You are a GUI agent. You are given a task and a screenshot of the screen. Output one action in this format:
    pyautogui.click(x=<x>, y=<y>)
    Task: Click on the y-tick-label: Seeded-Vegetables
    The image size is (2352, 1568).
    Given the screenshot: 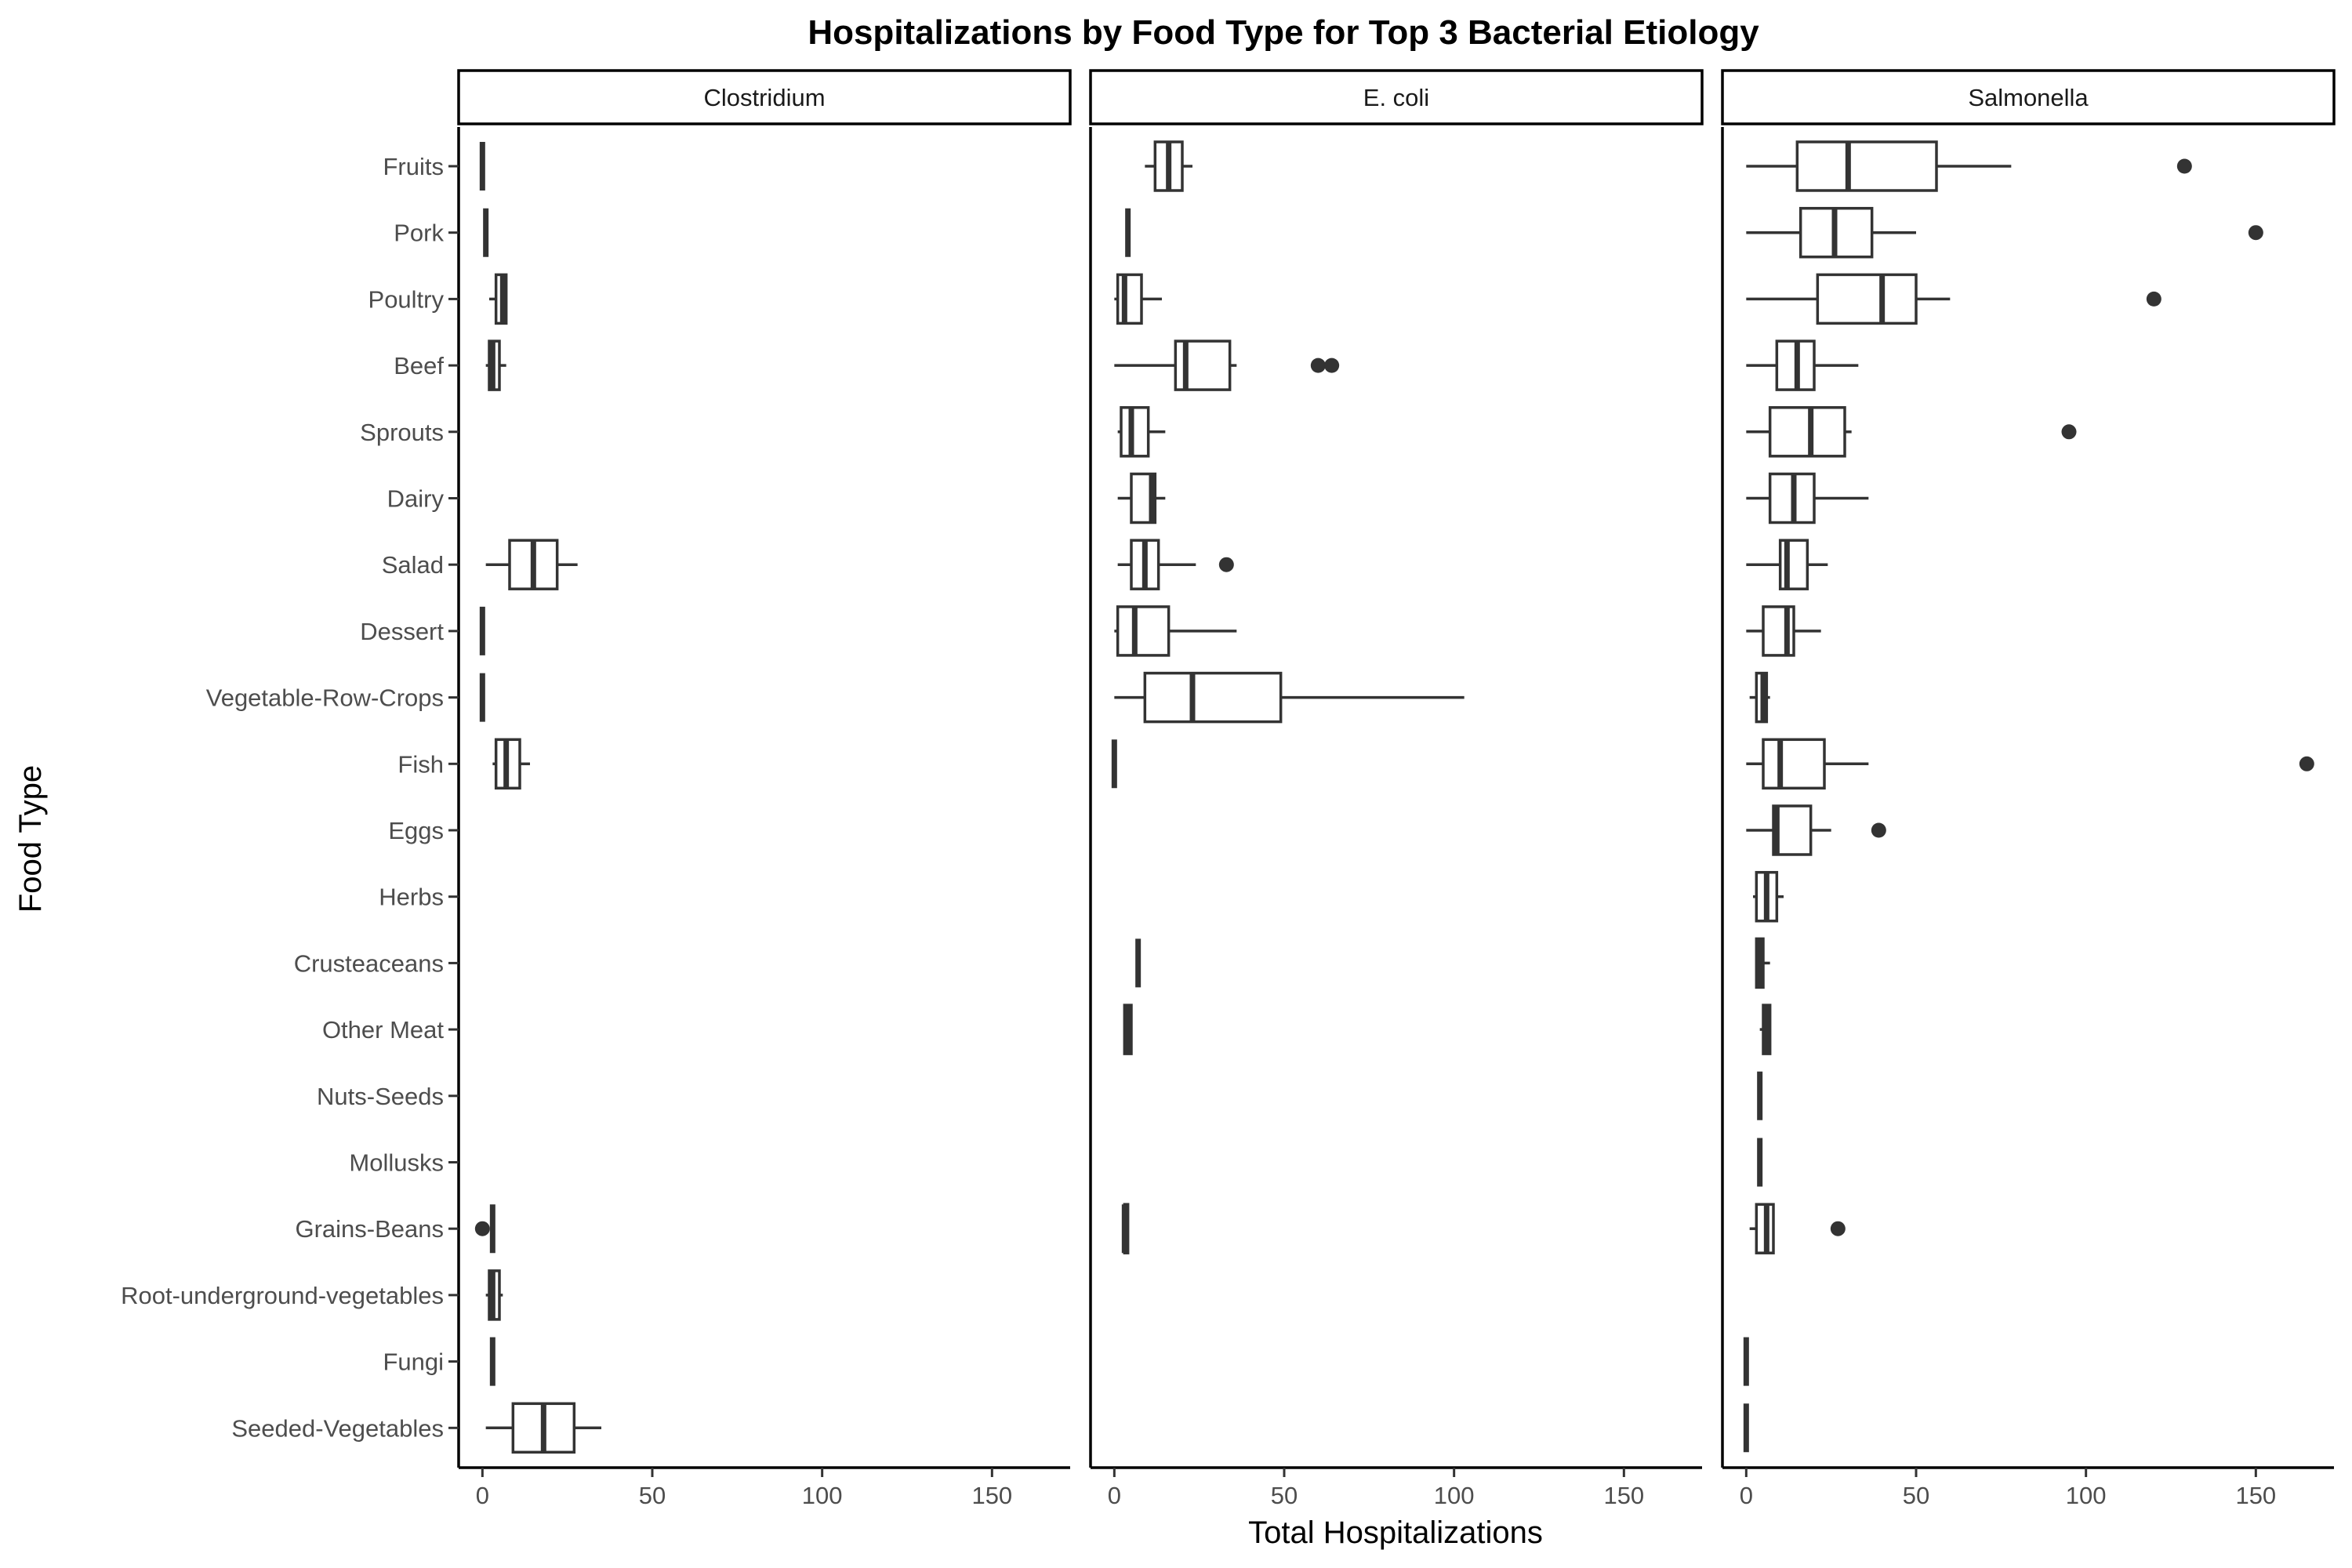 What is the action you would take?
    pyautogui.click(x=337, y=1428)
    